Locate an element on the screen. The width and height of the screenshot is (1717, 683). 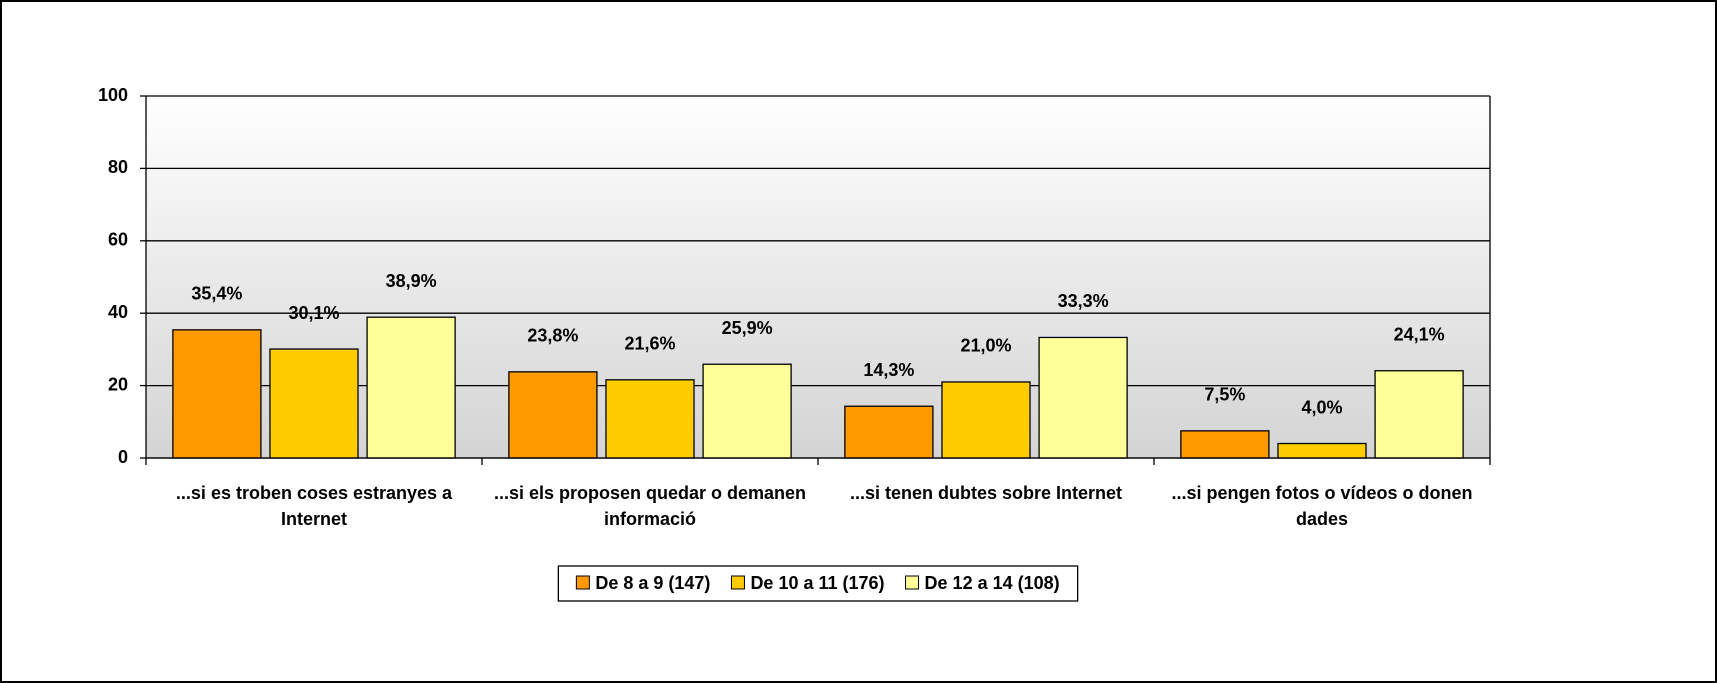
y-tick-label: 100 is located at coordinates (113, 95).